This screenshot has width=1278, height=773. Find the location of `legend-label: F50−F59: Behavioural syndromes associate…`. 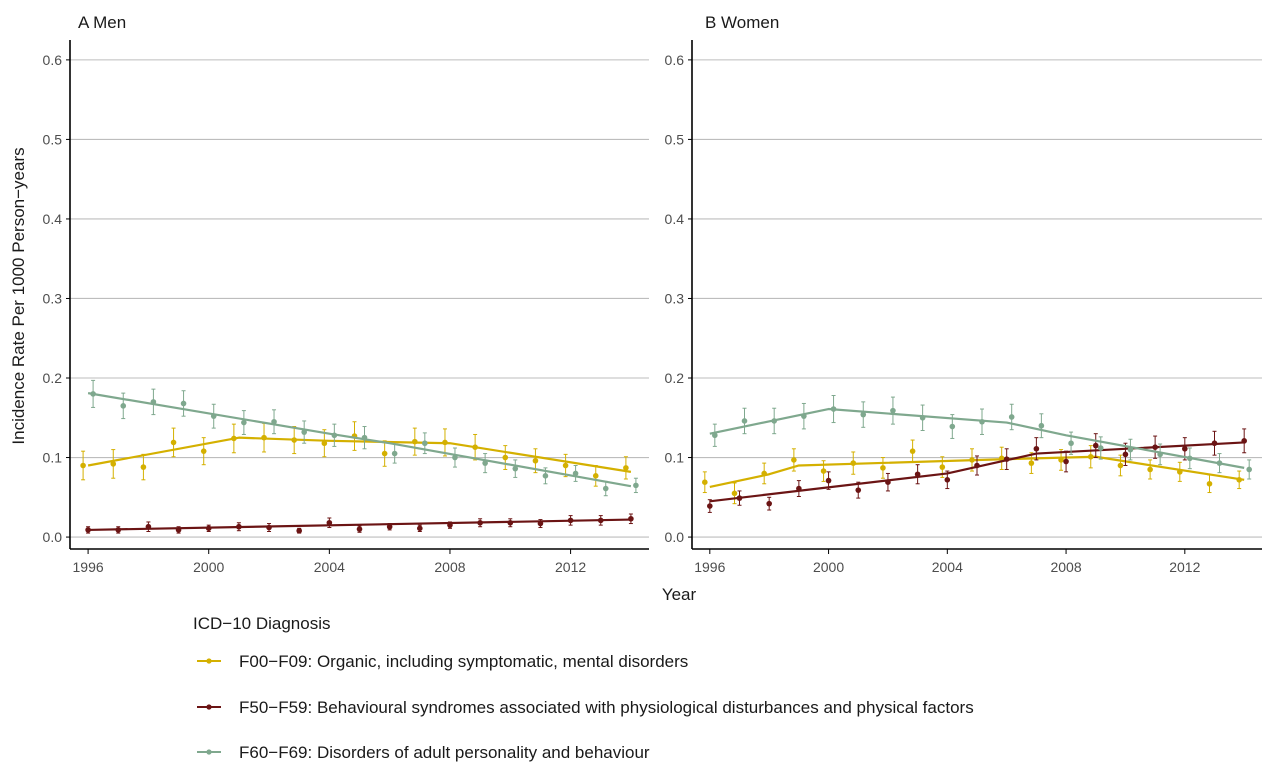

legend-label: F50−F59: Behavioural syndromes associate… is located at coordinates (606, 707).